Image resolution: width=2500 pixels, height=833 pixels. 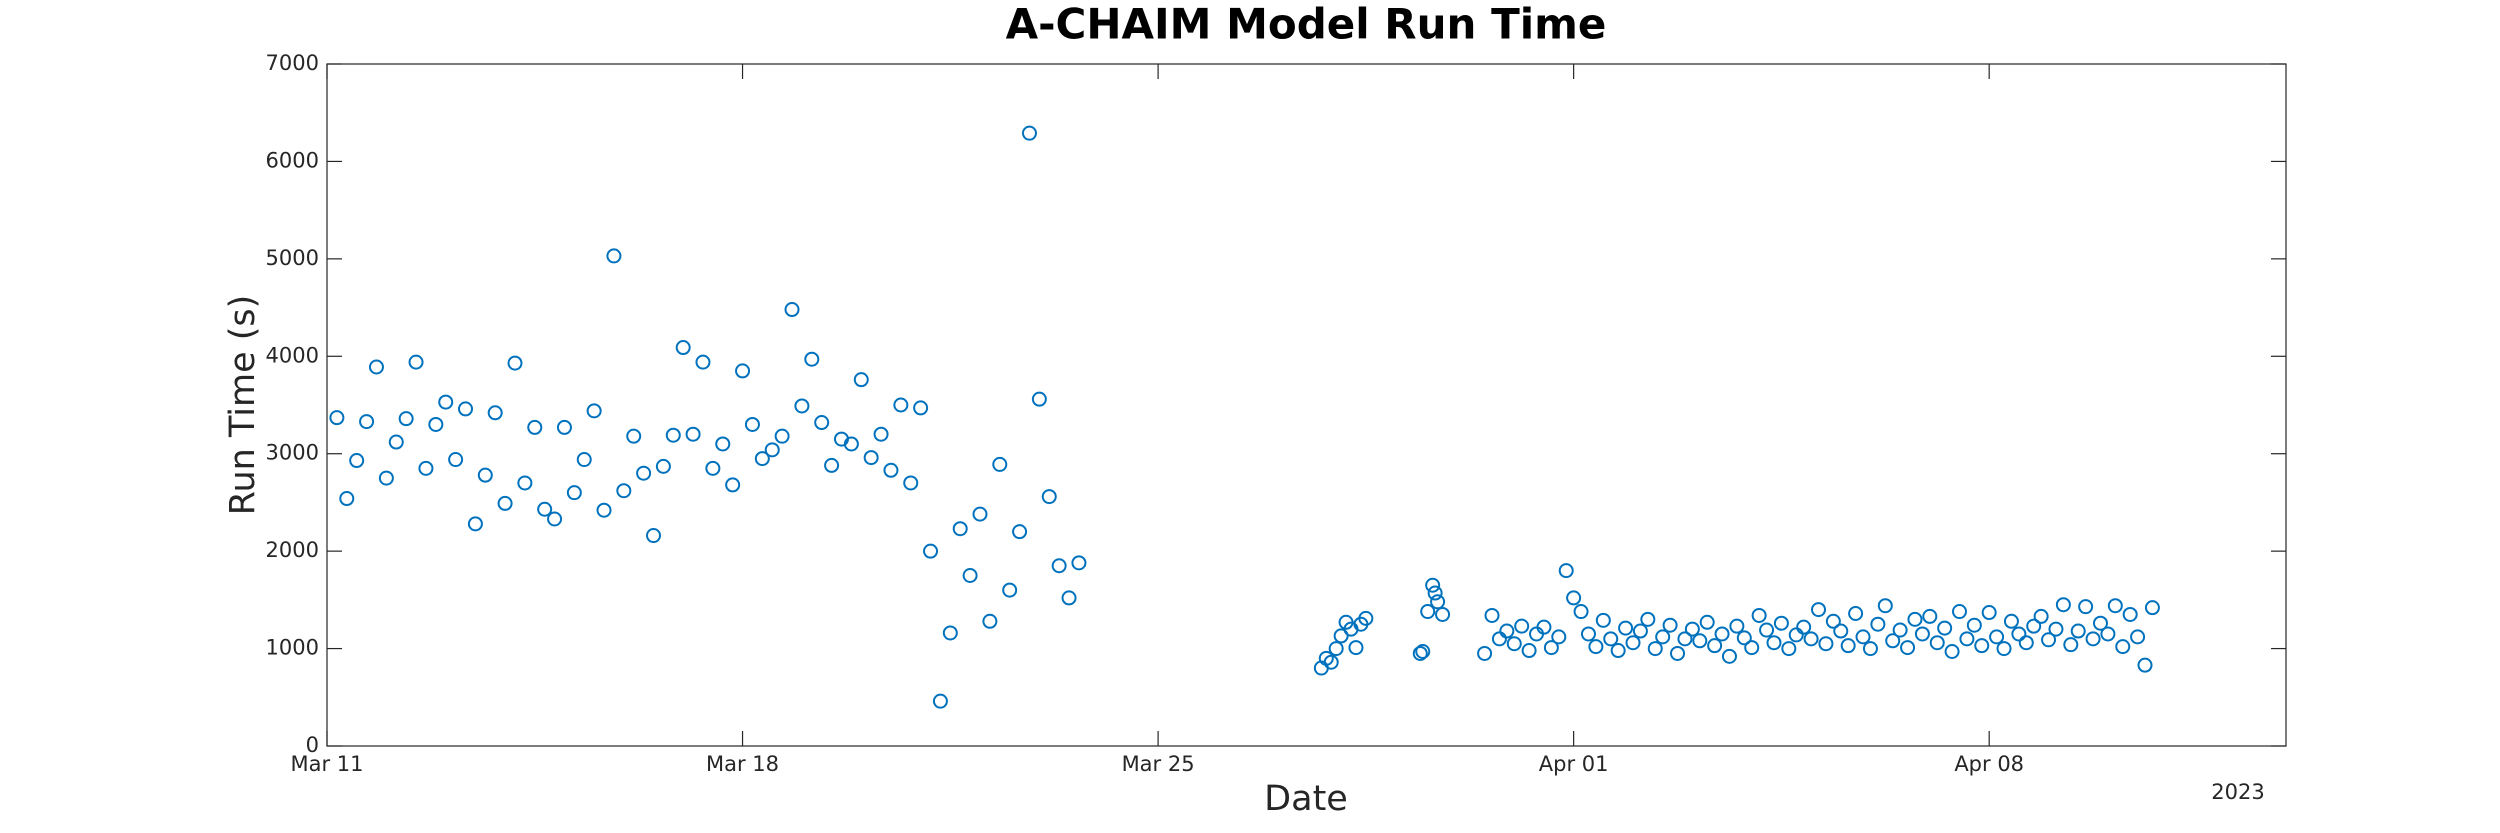 I want to click on x-tick-label: Apr 01, so click(x=1574, y=764).